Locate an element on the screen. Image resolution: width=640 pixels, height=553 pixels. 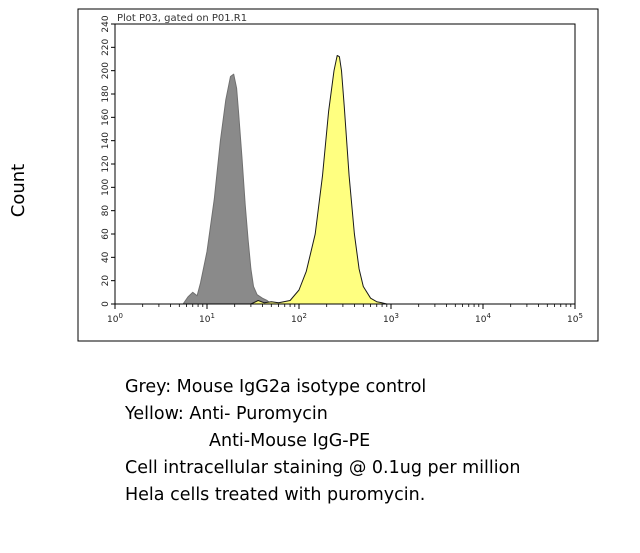
y-tick-label: 220 is located at coordinates (106, 46).